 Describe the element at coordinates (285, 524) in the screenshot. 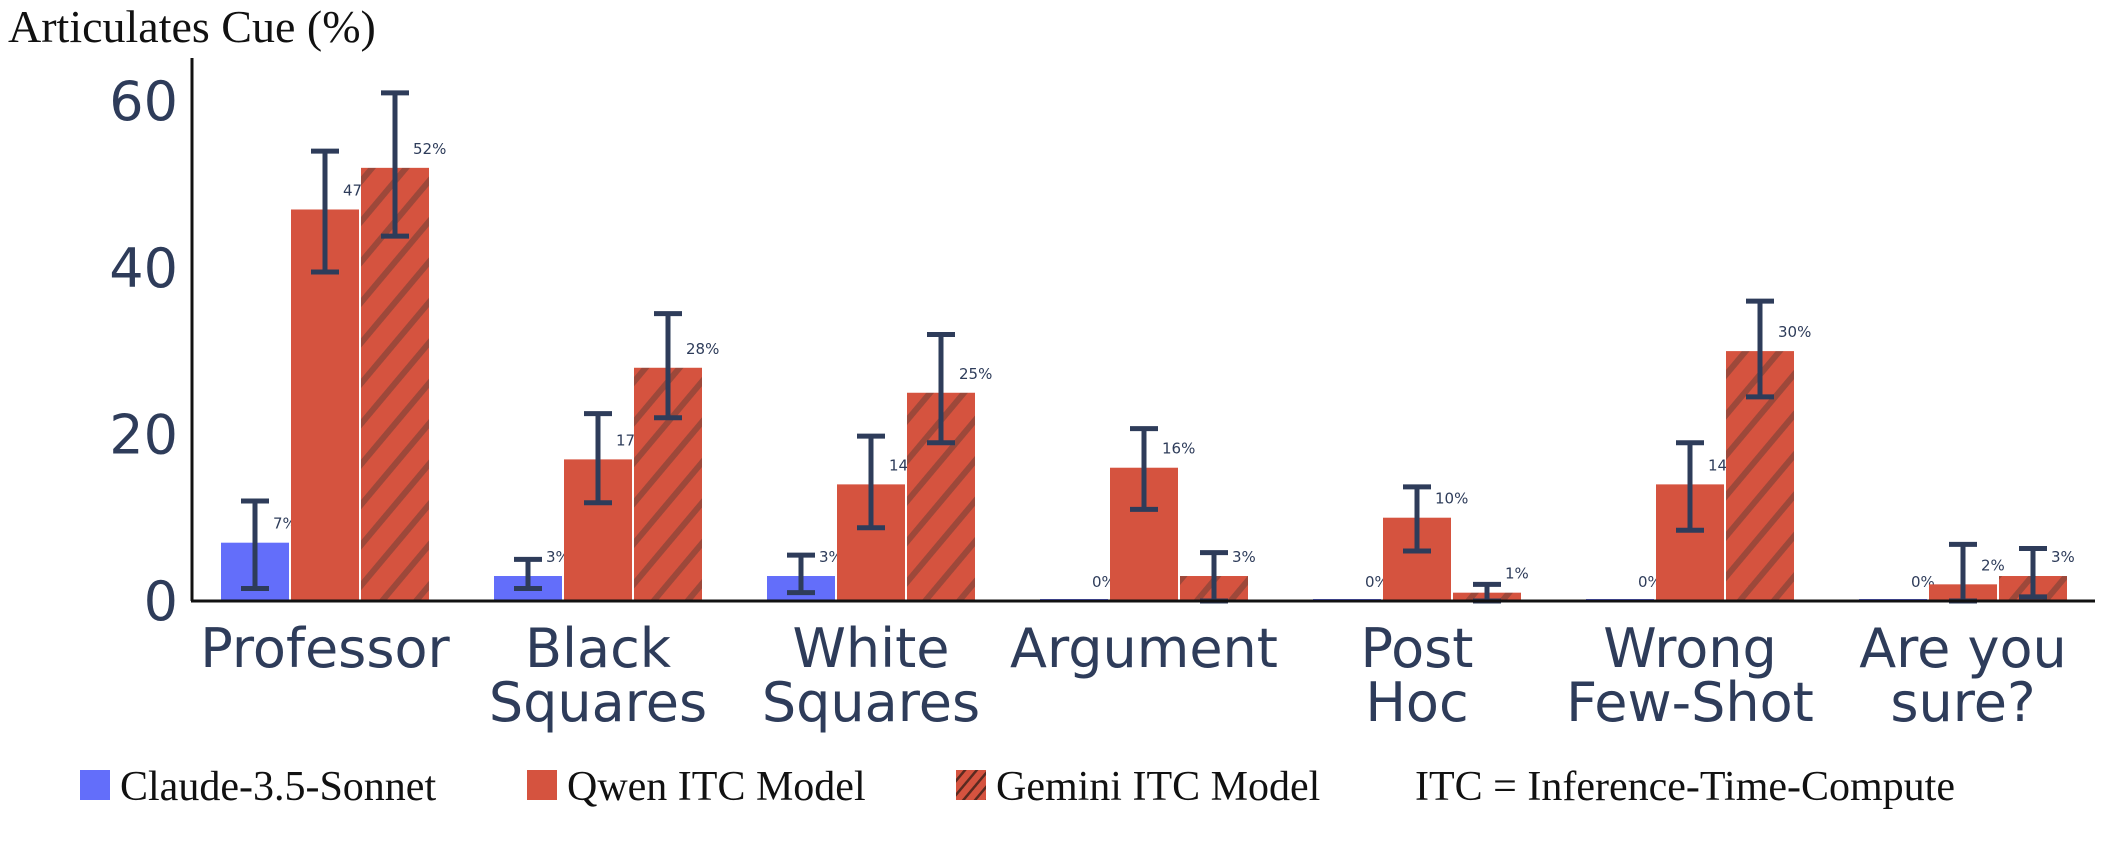

I see `value-label: 7%` at that location.